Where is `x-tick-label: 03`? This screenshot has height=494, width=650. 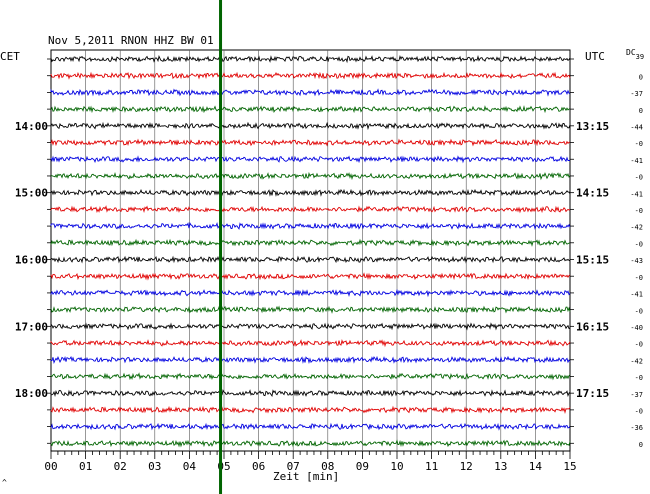
x-tick-label: 03 is located at coordinates (154, 466).